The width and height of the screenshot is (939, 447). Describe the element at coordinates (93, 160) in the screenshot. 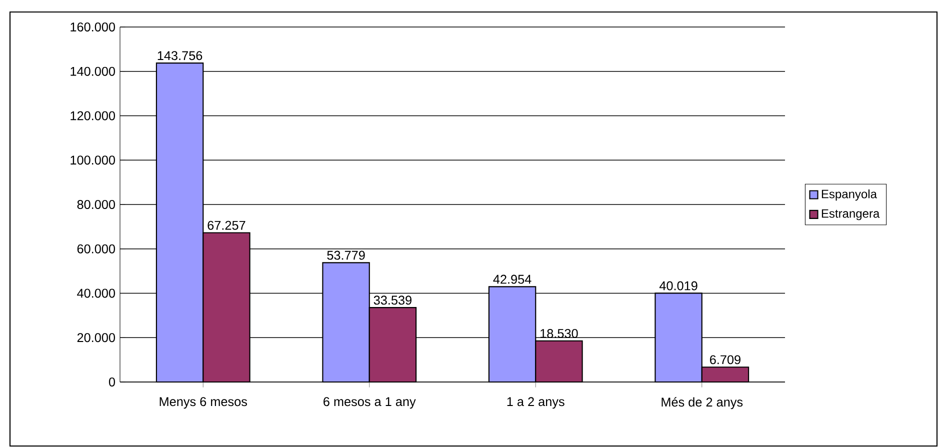

I see `y-tick-label: 100.000` at that location.